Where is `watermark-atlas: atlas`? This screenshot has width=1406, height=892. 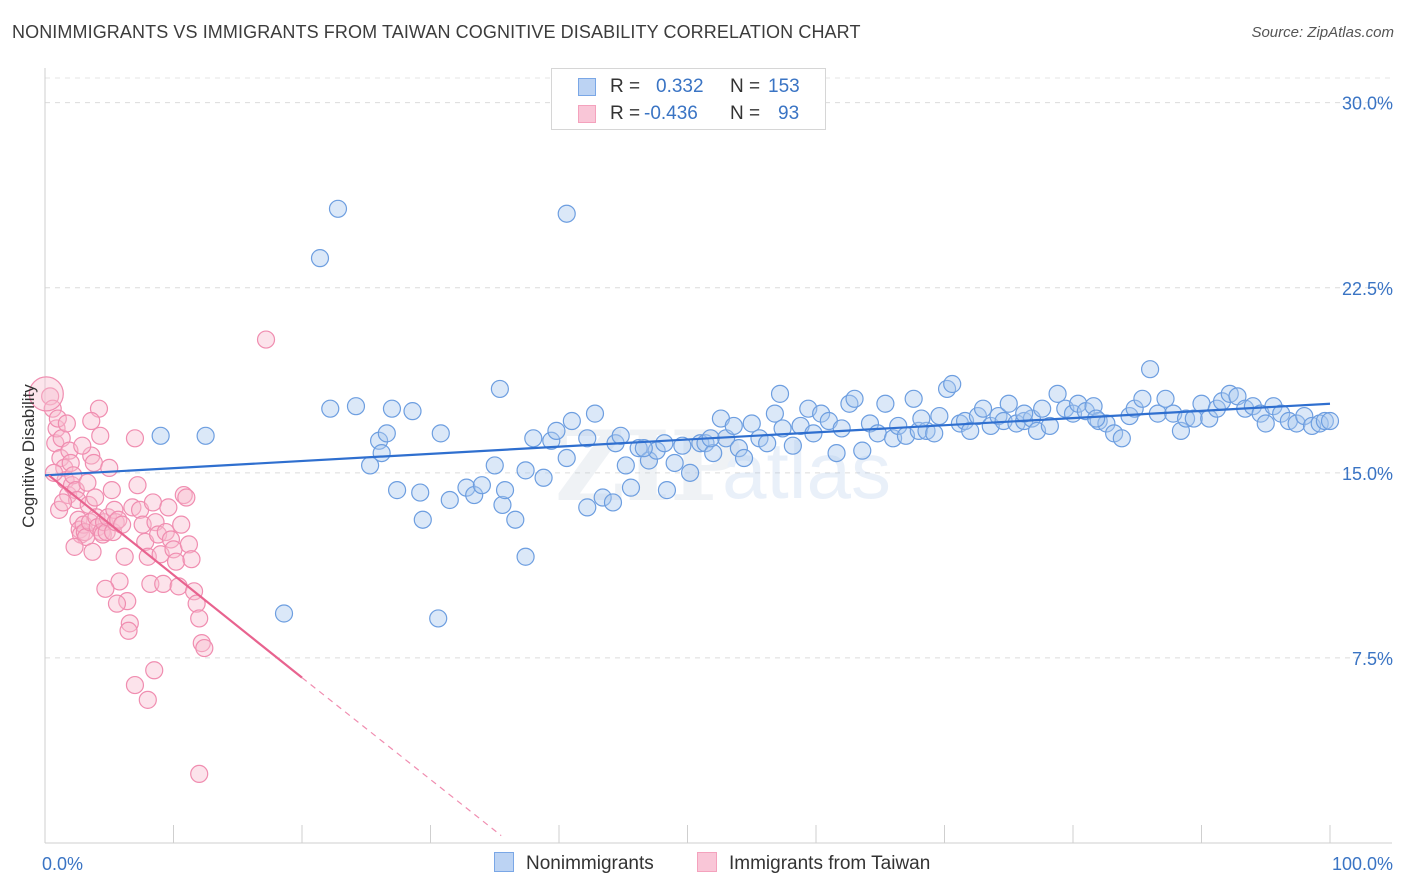 watermark-atlas: atlas is located at coordinates (806, 470).